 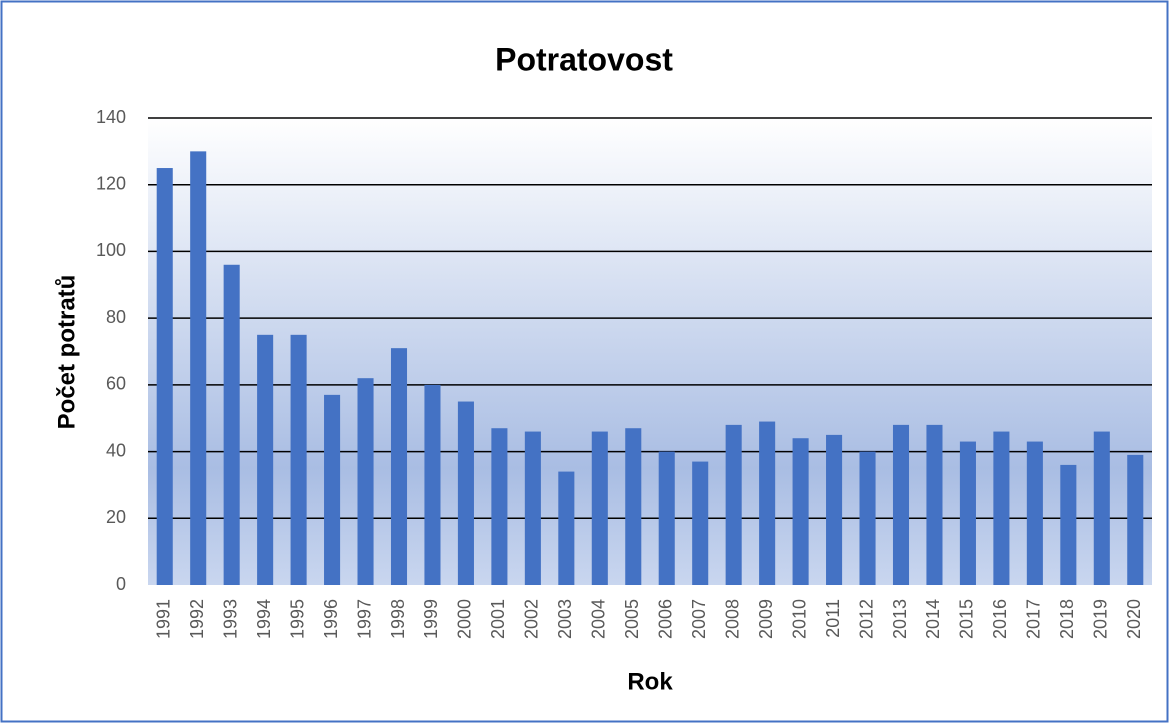 I want to click on x-tick-label: 2005, so click(x=632, y=619).